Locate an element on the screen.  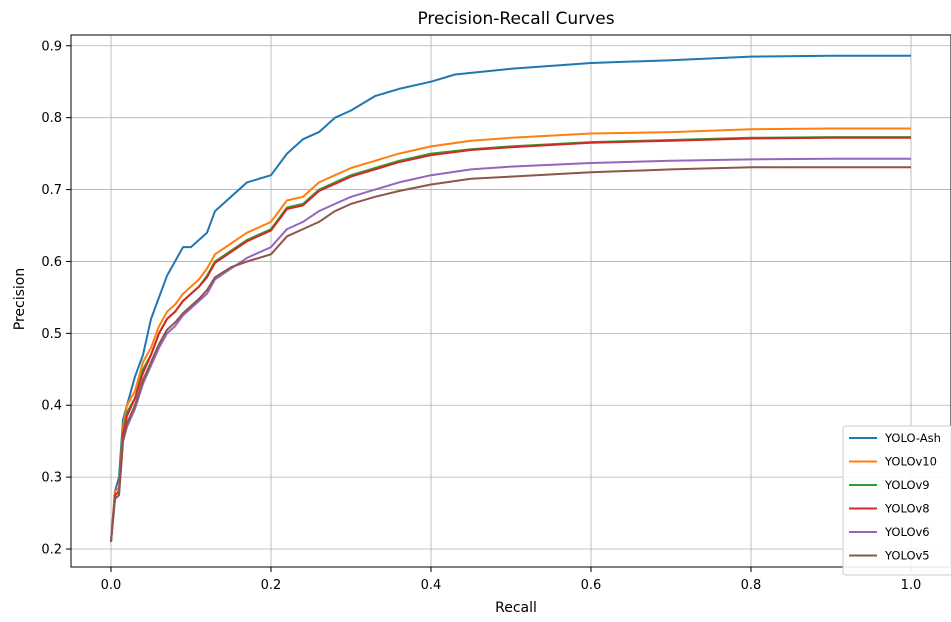
x-axis-ticks: 0.0 0.2 0.4 0.6 0.8 1.0 is located at coordinates (511, 580).